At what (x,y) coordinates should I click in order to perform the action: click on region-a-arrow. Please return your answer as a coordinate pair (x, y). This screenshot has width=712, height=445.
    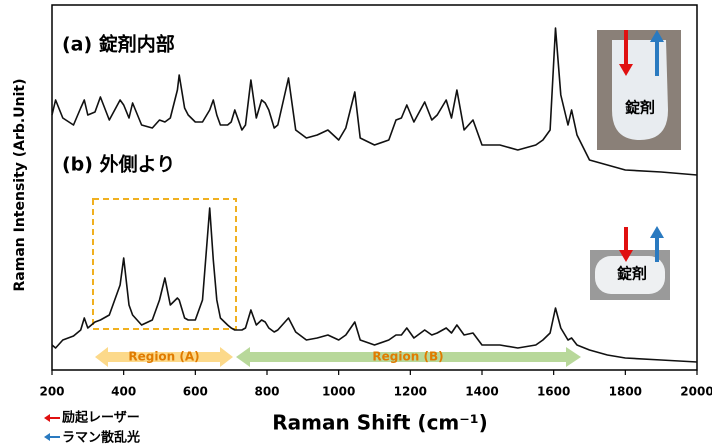
    Looking at the image, I should click on (164, 357).